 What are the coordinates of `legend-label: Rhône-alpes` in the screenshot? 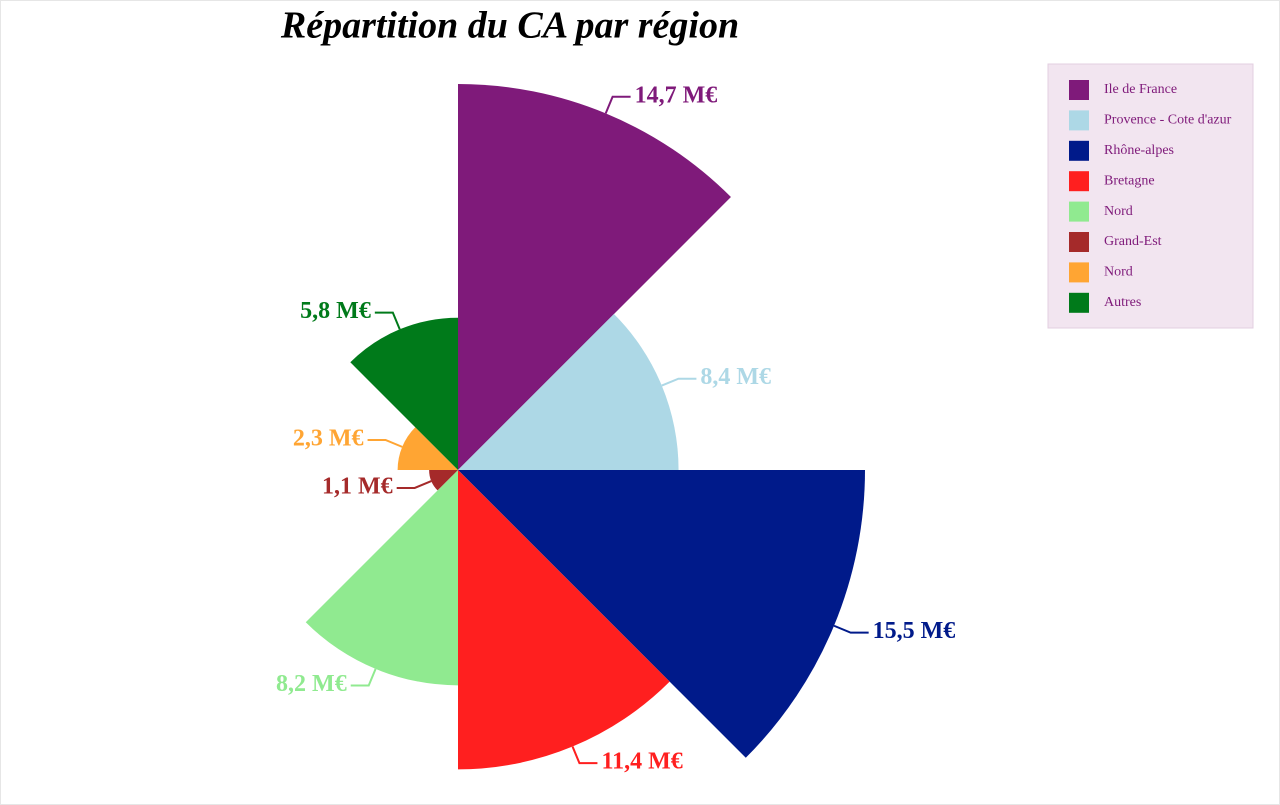 It's located at (1139, 150).